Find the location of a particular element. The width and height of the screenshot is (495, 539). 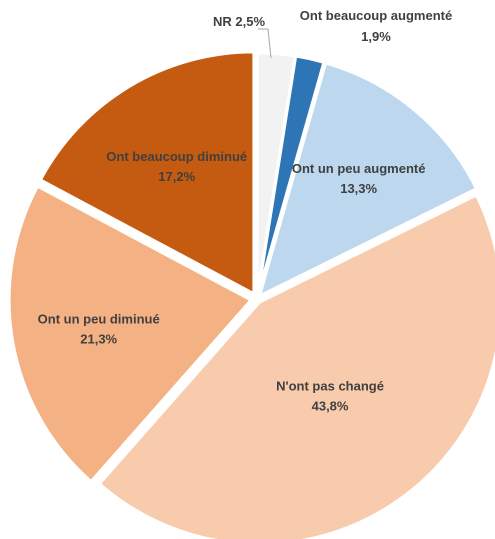

leader-line-nr is located at coordinates (265, 43).